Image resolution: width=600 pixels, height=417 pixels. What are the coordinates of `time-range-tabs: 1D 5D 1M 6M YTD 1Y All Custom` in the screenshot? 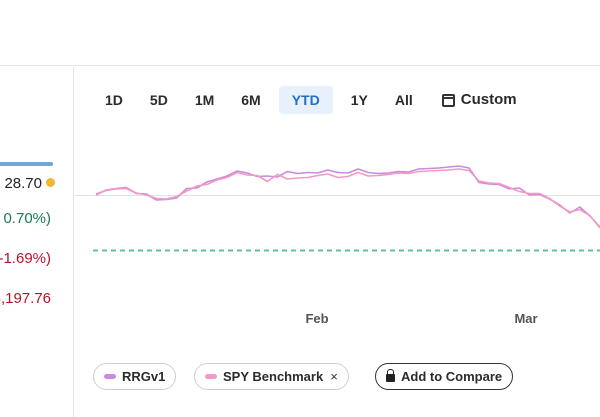 It's located at (315, 100).